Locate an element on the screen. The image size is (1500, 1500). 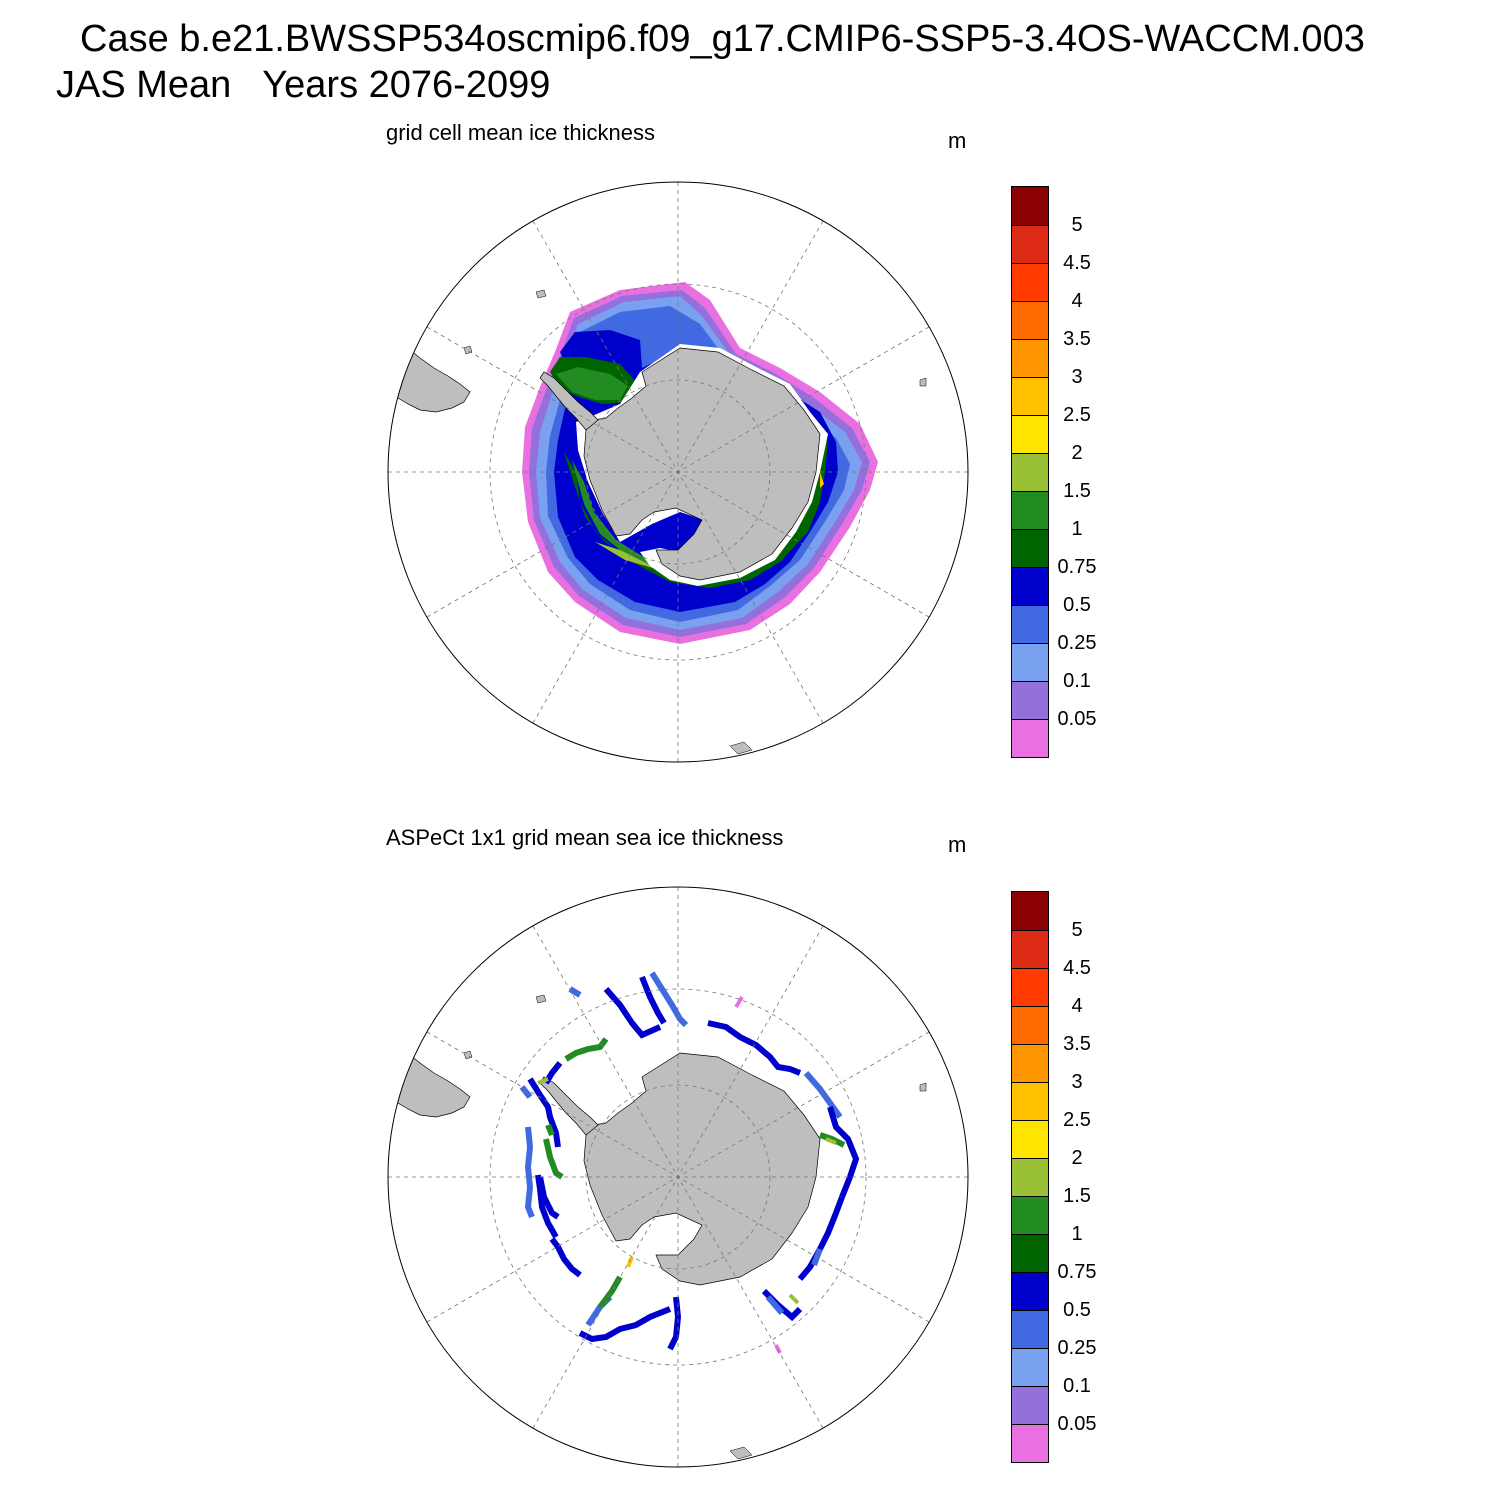
period-title: JAS Mean Years 2076-2099 is located at coordinates (303, 85).